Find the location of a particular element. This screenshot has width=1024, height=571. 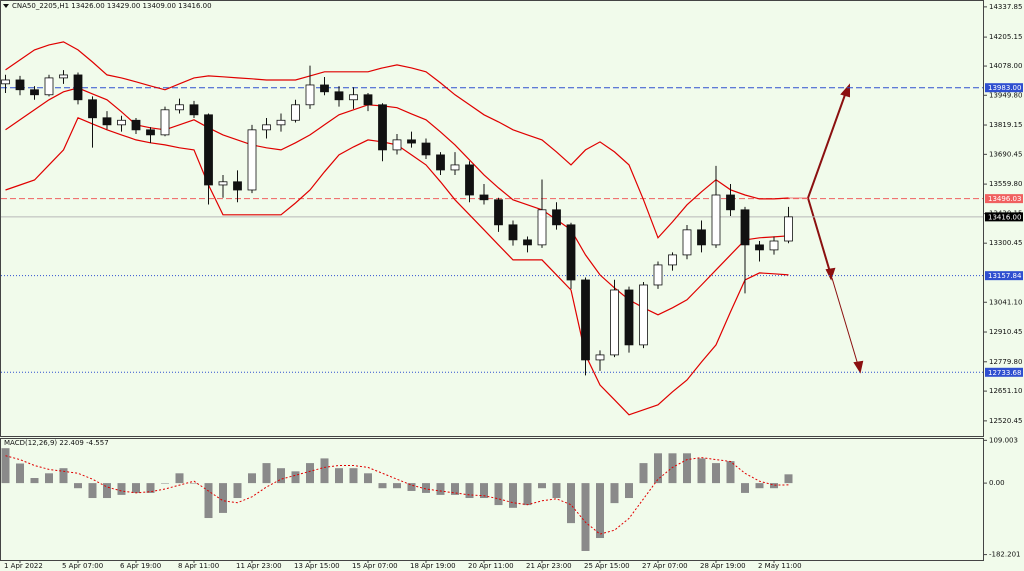

y-tick-label: 13559.80 is located at coordinates (1005, 184).